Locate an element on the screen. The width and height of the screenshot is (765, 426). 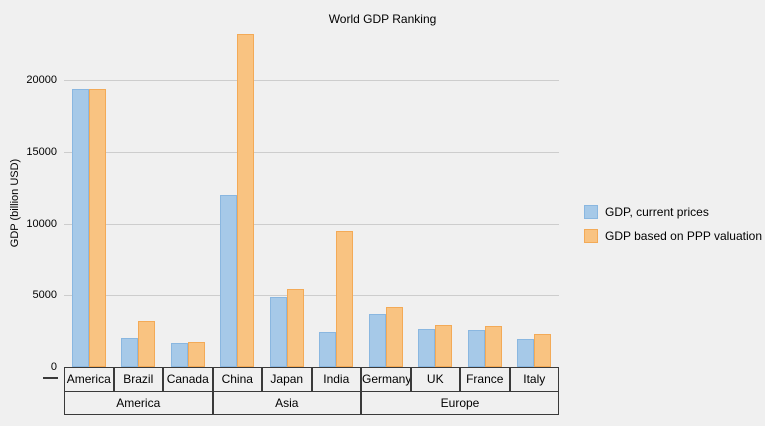
bar-china-current is located at coordinates (229, 280).